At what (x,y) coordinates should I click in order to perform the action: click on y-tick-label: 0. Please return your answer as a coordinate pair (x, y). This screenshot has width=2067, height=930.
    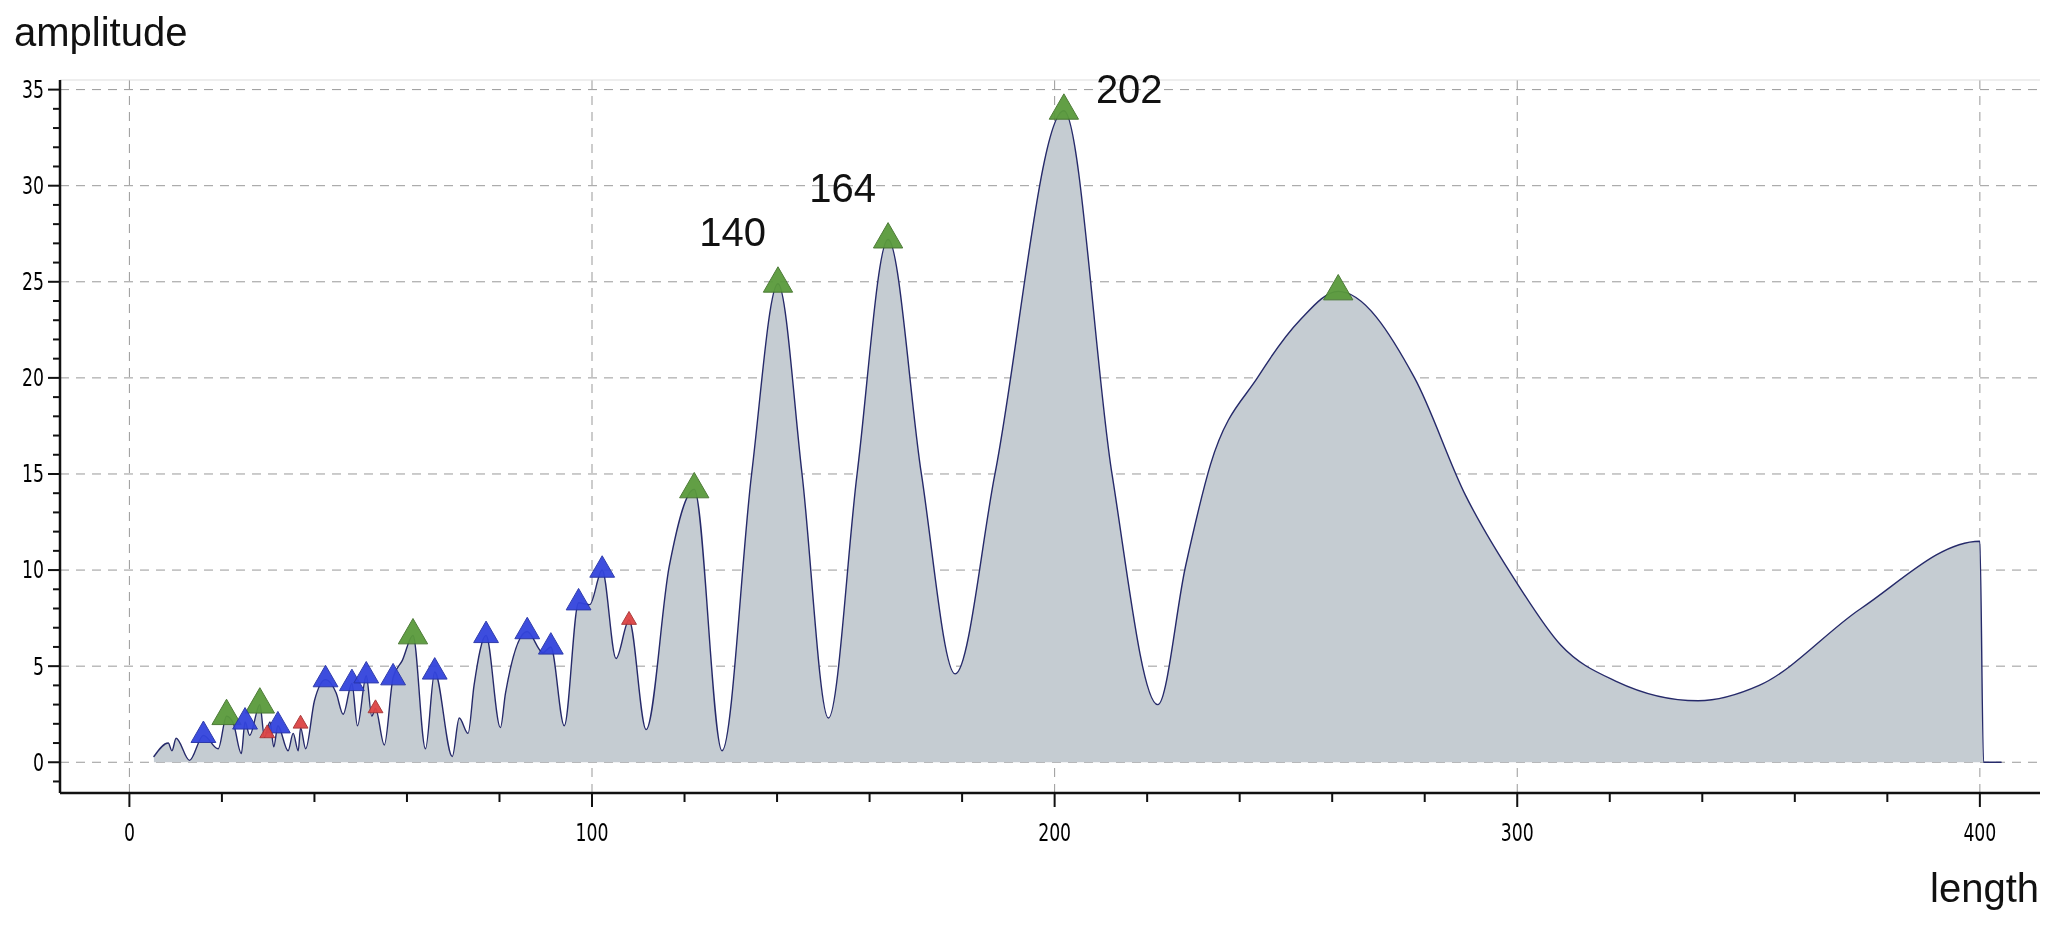
    Looking at the image, I should click on (38, 762).